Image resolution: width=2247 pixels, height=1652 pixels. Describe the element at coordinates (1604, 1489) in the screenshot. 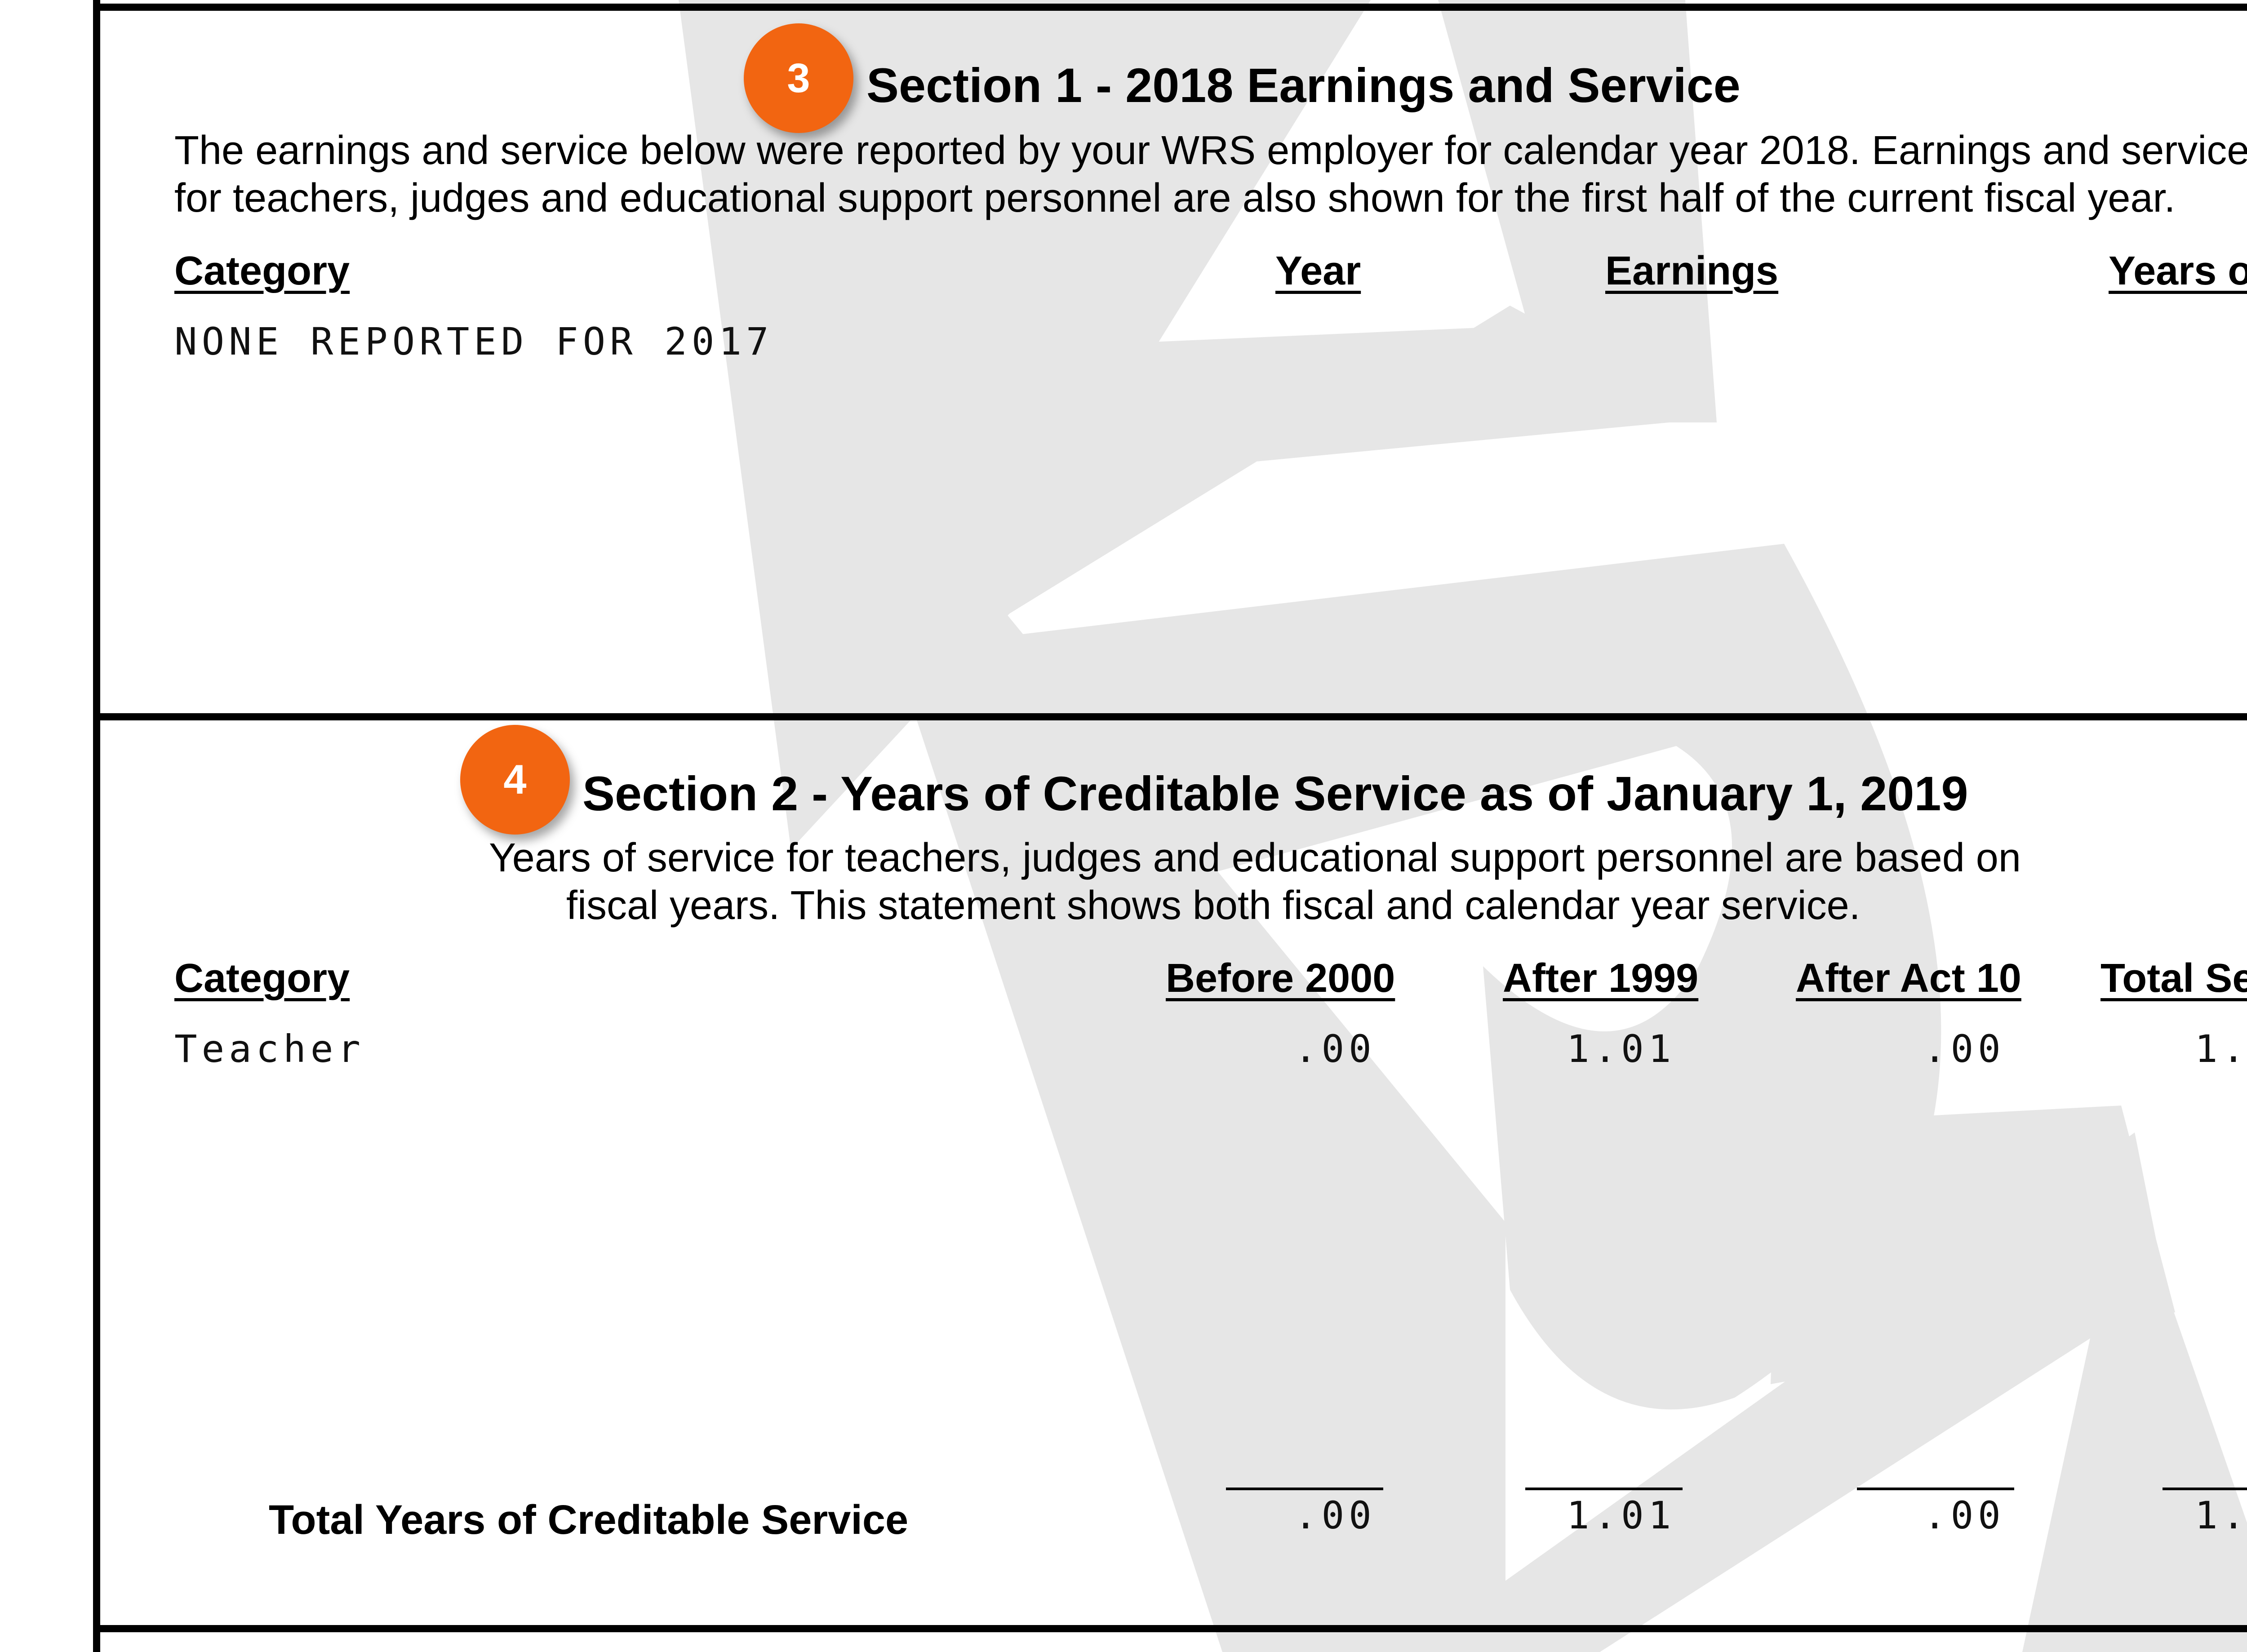

I see `total-rule-after-1999` at that location.